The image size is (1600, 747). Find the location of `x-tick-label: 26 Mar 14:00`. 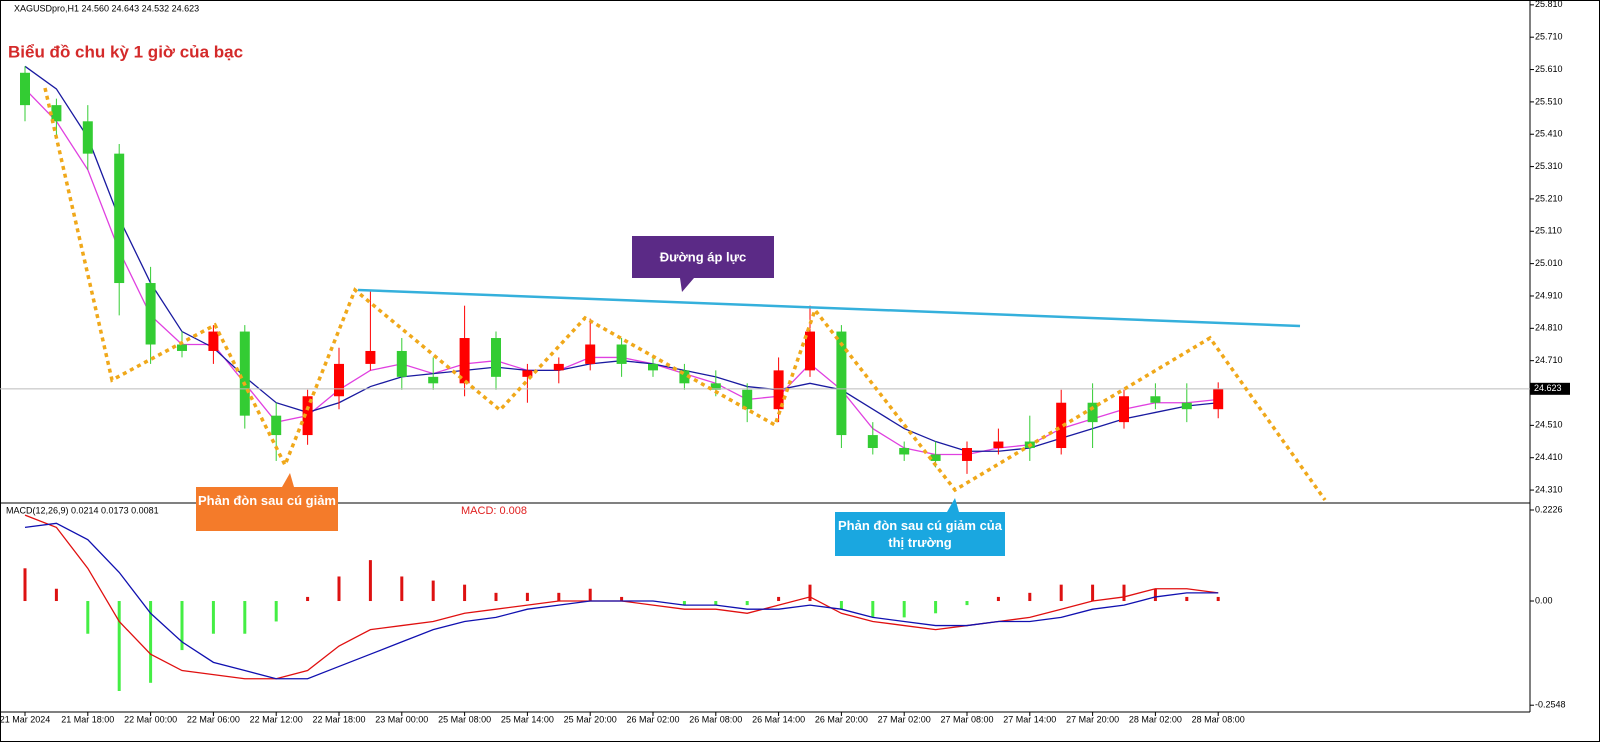

x-tick-label: 26 Mar 14:00 is located at coordinates (778, 719).